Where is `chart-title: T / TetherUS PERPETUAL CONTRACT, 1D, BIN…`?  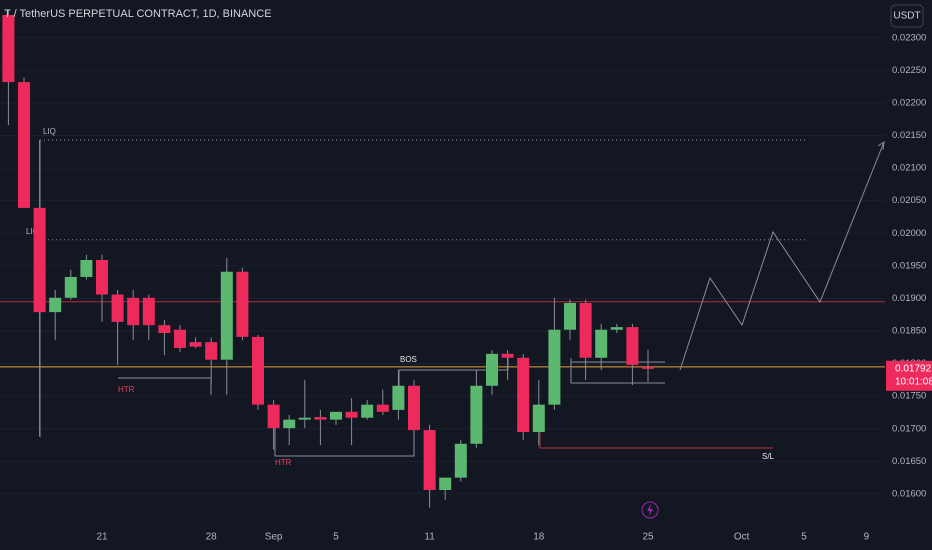 chart-title: T / TetherUS PERPETUAL CONTRACT, 1D, BIN… is located at coordinates (138, 14).